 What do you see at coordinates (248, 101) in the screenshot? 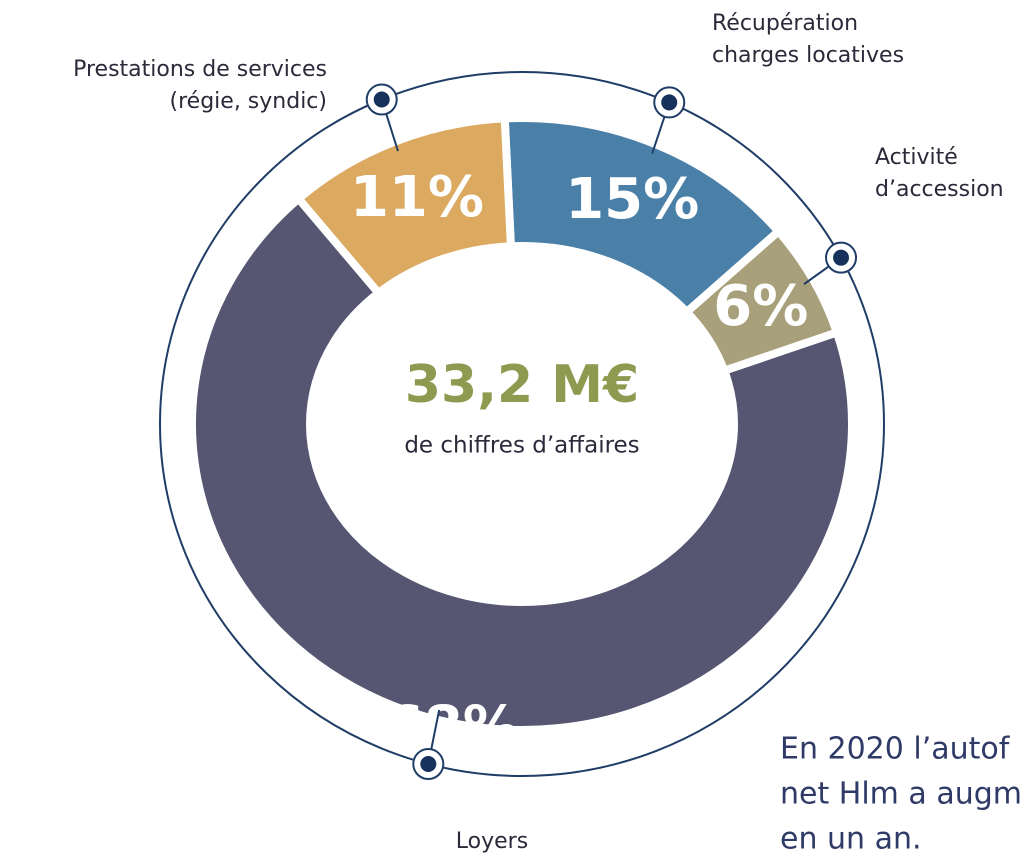
I see `category-label: (régie, syndic)` at bounding box center [248, 101].